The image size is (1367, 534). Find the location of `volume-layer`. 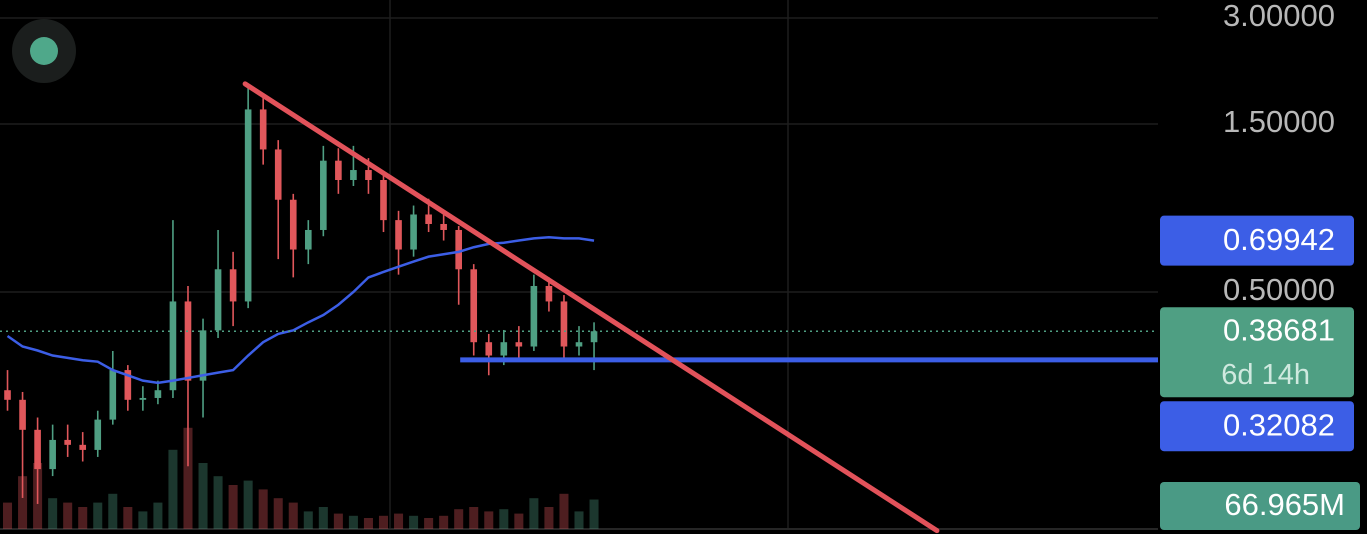

volume-layer is located at coordinates (301, 478).